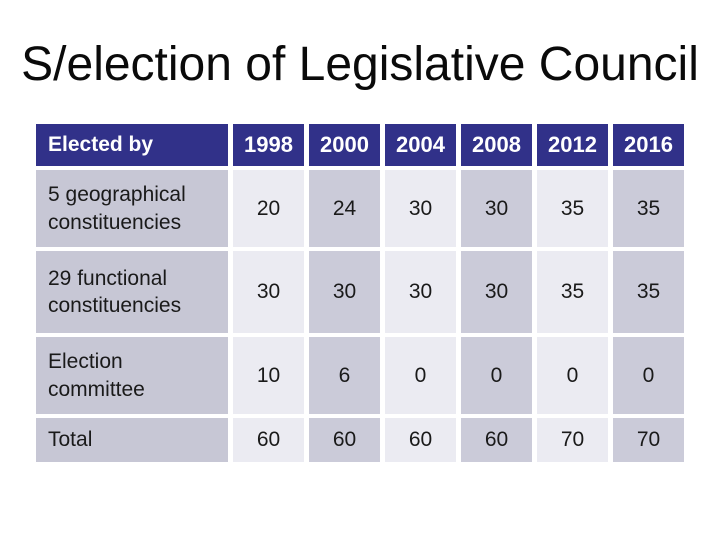  What do you see at coordinates (132, 375) in the screenshot?
I see `row-label: Election committee` at bounding box center [132, 375].